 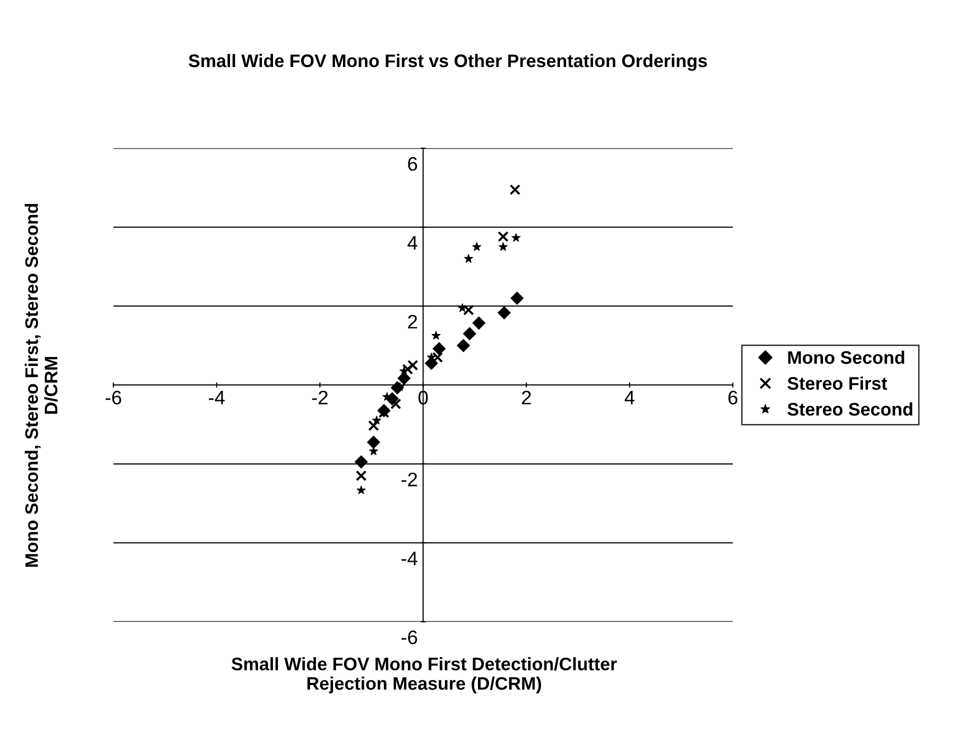 What do you see at coordinates (733, 397) in the screenshot?
I see `x-tick-label: 6` at bounding box center [733, 397].